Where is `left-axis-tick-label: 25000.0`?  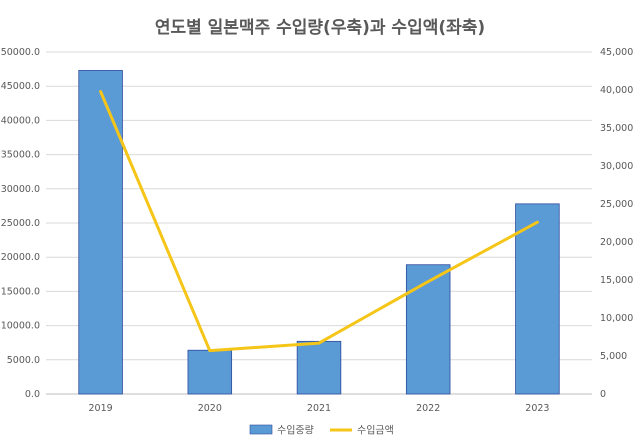 left-axis-tick-label: 25000.0 is located at coordinates (20, 223).